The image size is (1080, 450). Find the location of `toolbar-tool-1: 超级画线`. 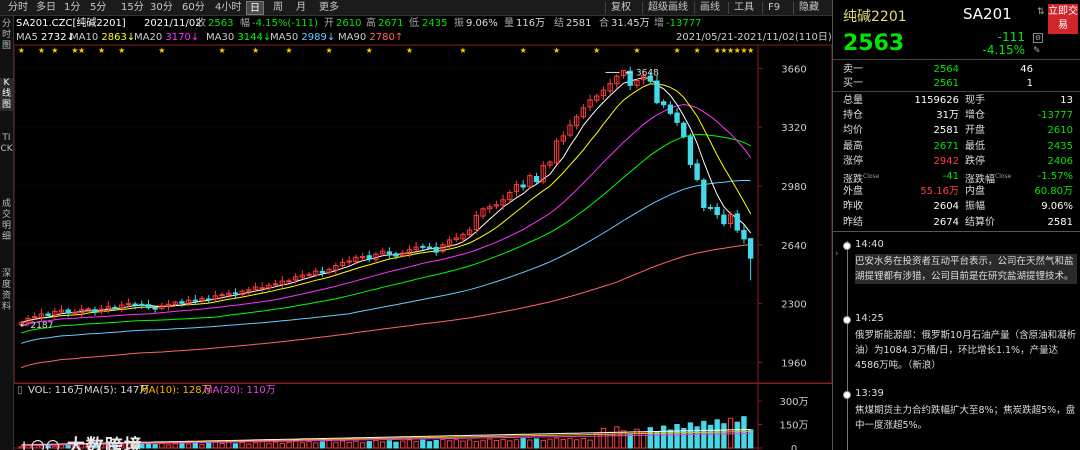

toolbar-tool-1: 超级画线 is located at coordinates (668, 7).